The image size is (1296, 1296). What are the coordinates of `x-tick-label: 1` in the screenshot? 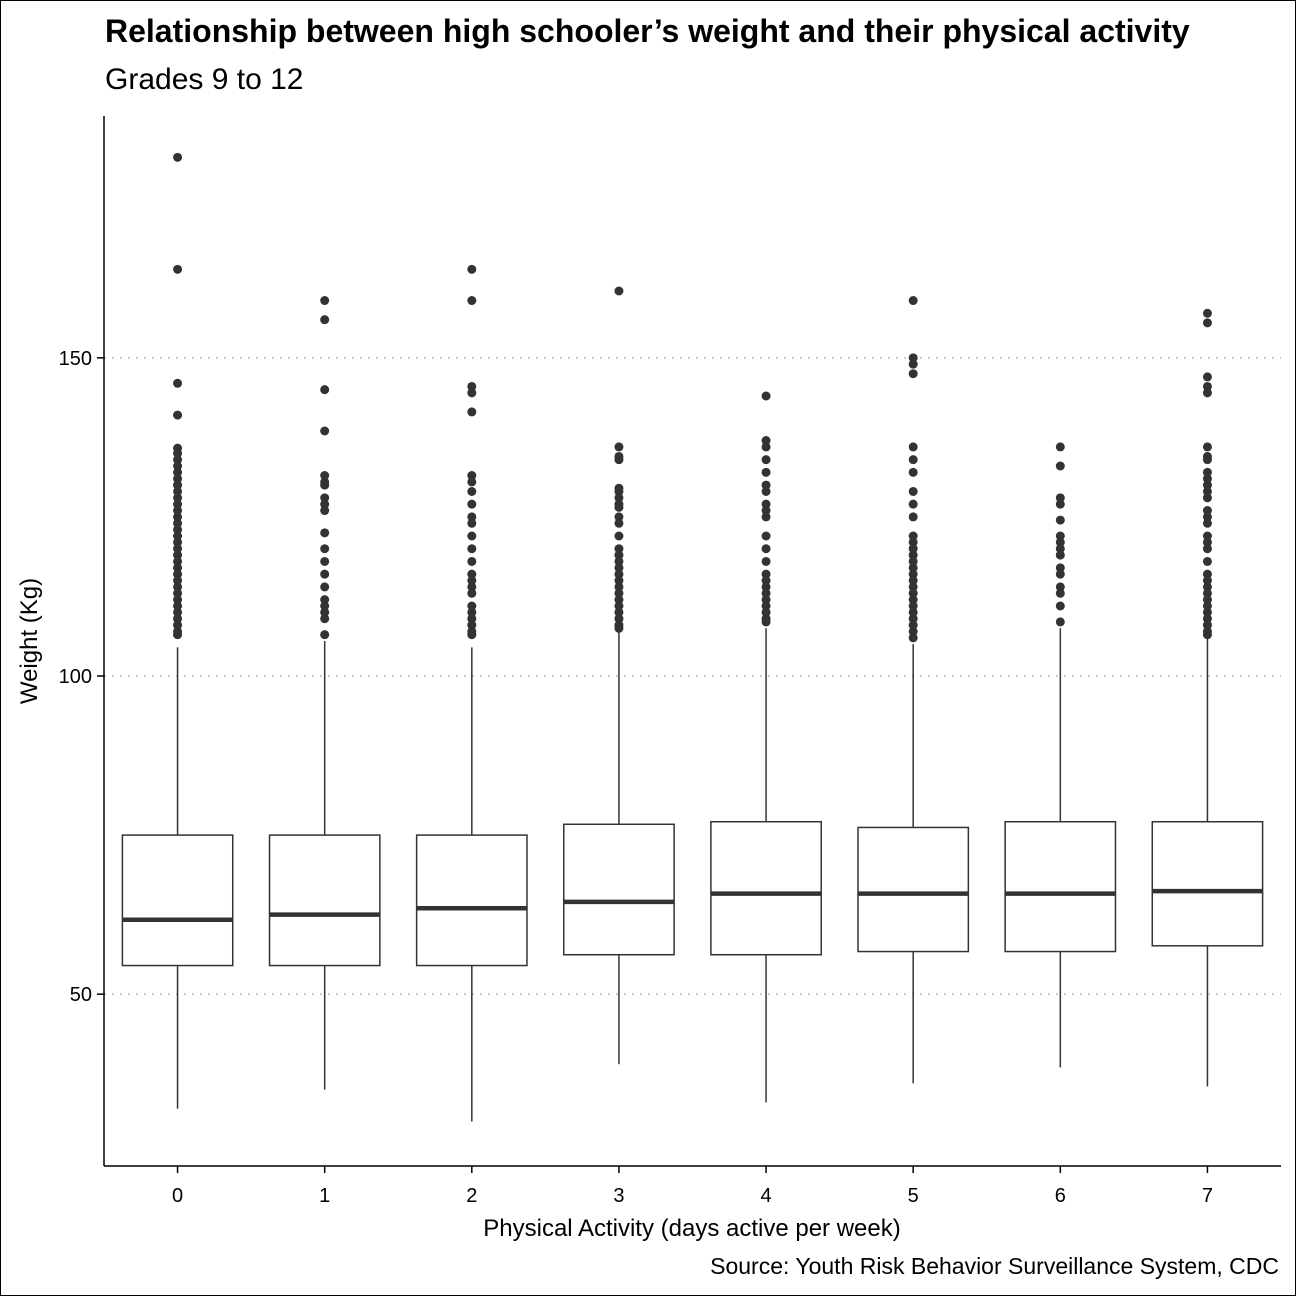 It's located at (324, 1196).